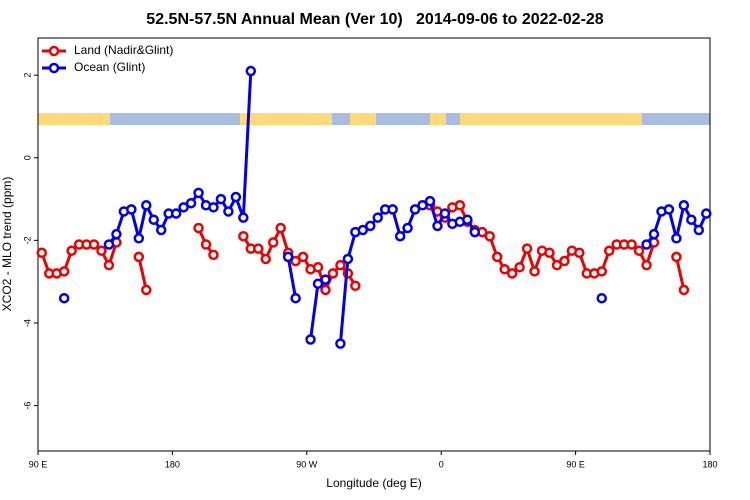 The image size is (750, 500). Describe the element at coordinates (27, 323) in the screenshot. I see `y-tick-label: -4` at that location.